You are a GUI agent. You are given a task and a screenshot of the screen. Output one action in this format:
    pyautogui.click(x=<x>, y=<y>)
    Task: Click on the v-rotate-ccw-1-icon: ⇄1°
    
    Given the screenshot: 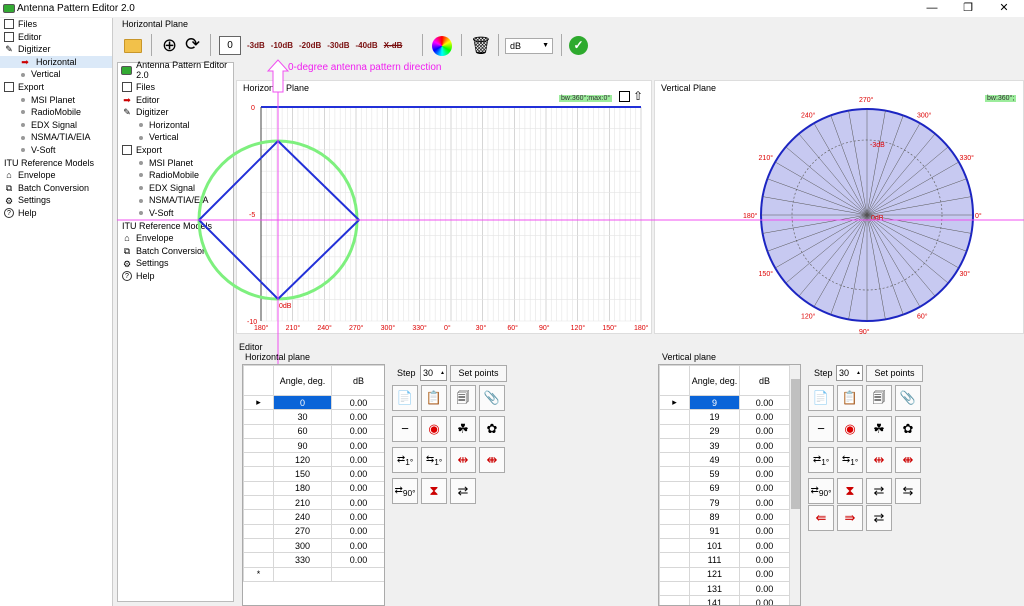 What is the action you would take?
    pyautogui.click(x=821, y=460)
    